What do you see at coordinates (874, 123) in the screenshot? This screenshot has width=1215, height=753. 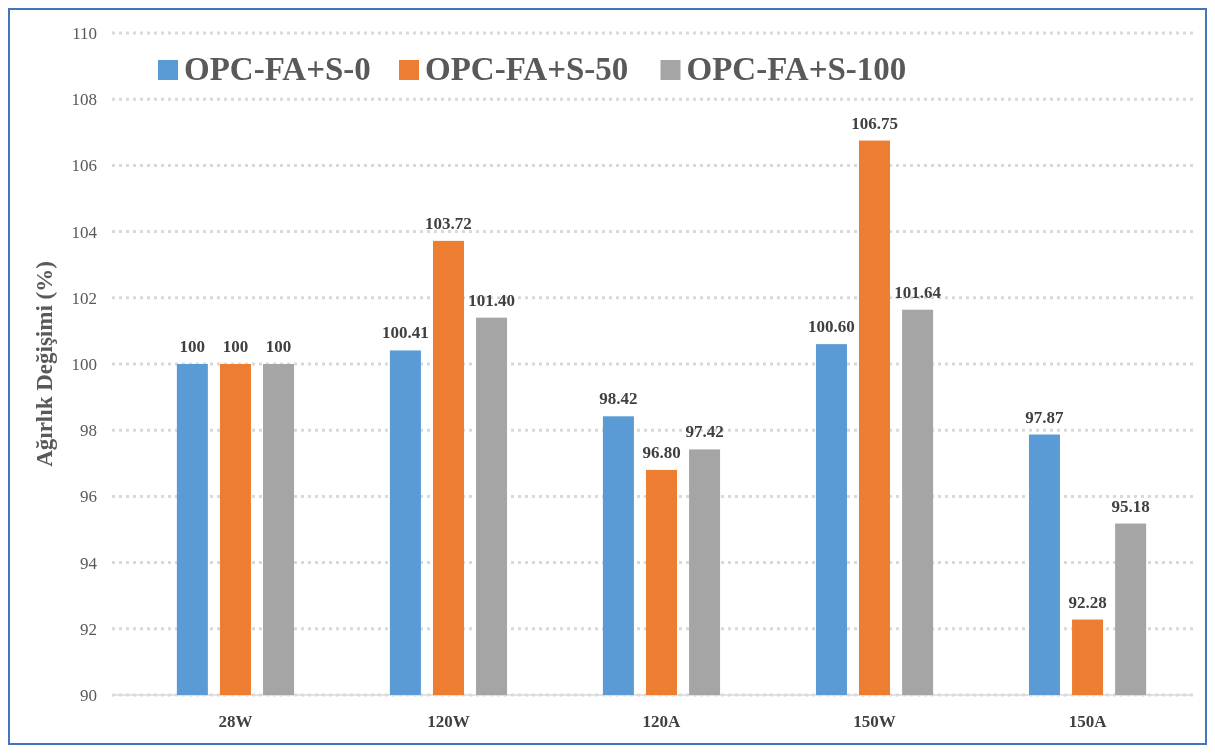 I see `data-label: 106.75` at bounding box center [874, 123].